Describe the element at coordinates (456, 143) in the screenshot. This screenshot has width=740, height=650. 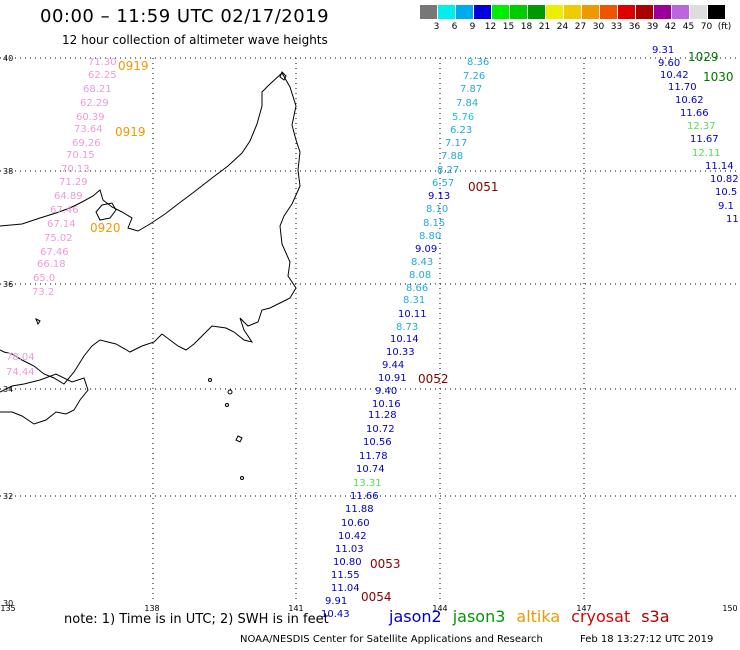
I see `wave-height-label: 7.17` at that location.